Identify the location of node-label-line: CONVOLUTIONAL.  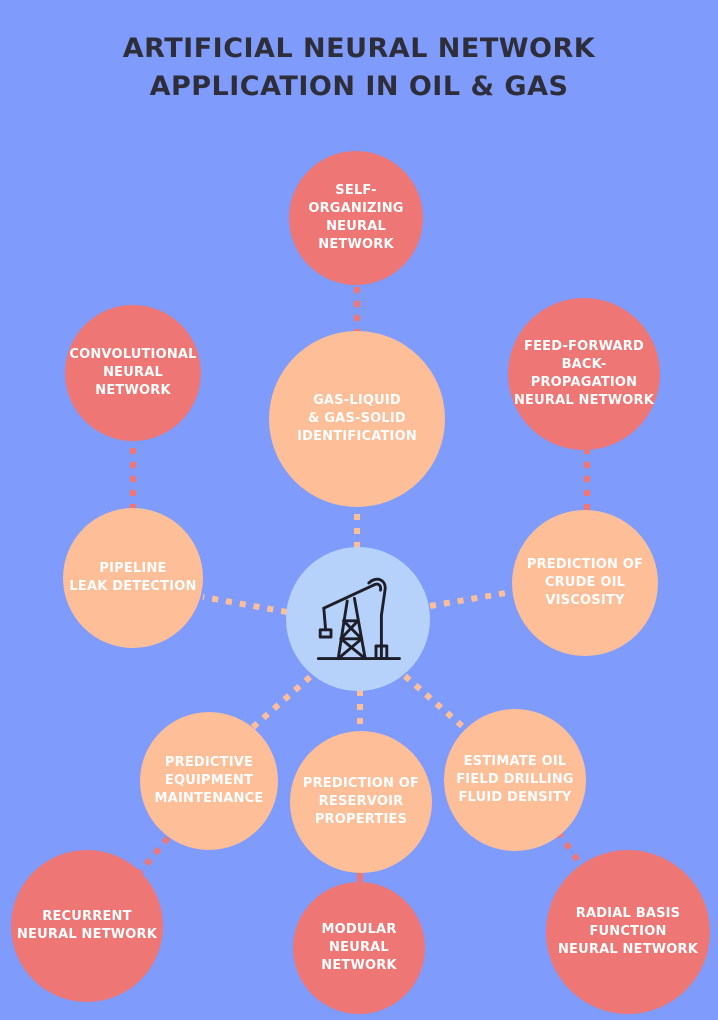
(133, 354).